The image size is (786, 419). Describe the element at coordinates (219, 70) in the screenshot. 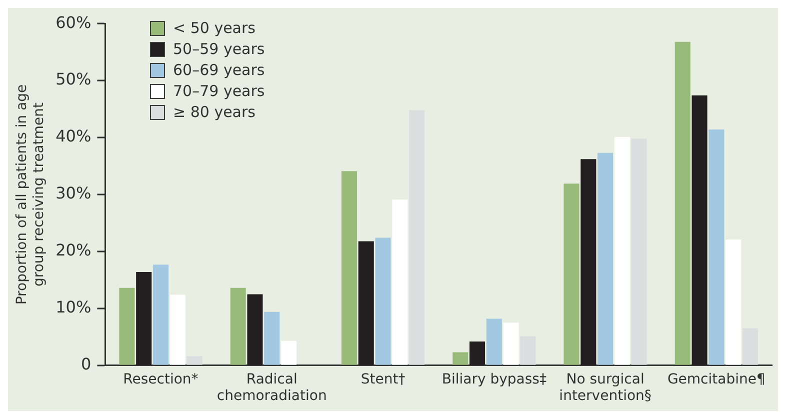

I see `legend-label: 60–69 years` at that location.